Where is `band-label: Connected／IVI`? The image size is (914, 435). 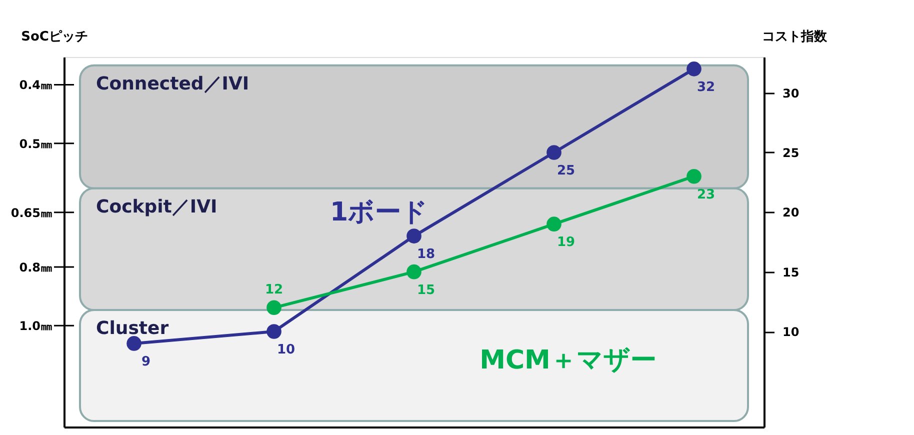
band-label: Connected／IVI is located at coordinates (173, 83).